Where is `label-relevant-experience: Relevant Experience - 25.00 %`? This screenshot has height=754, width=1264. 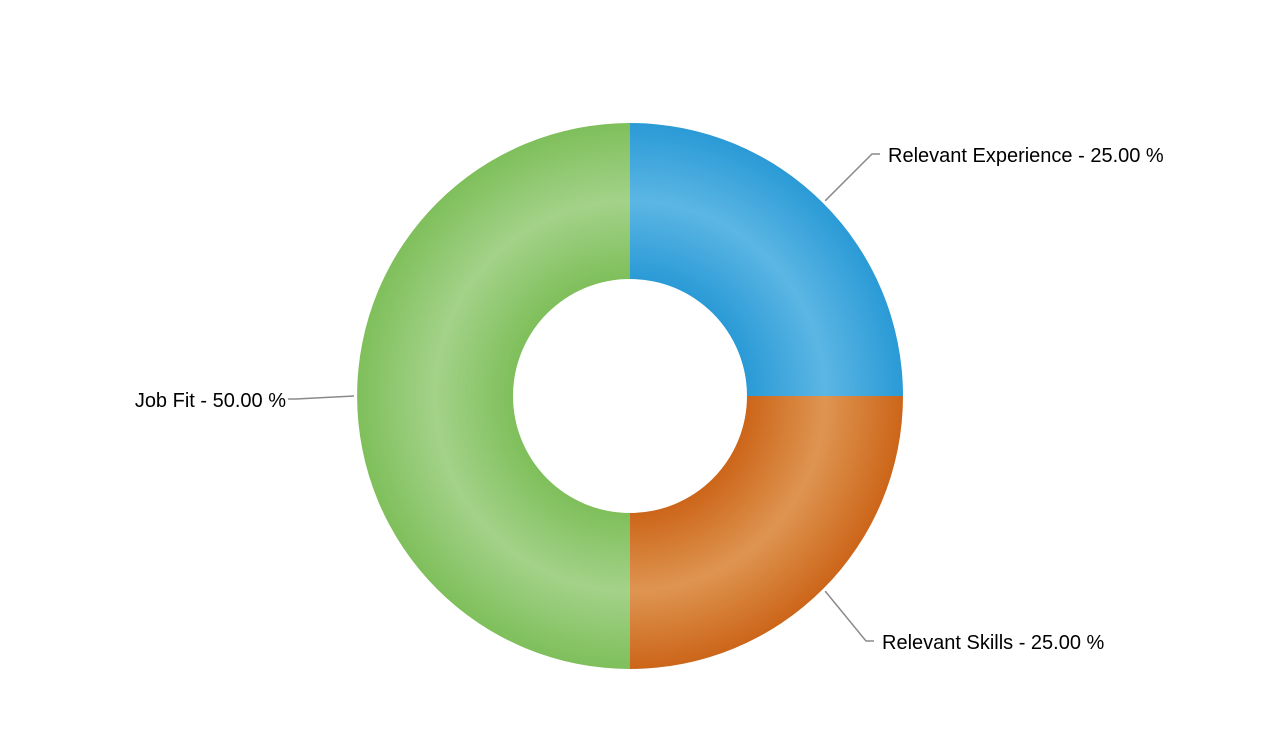
label-relevant-experience: Relevant Experience - 25.00 % is located at coordinates (1026, 156).